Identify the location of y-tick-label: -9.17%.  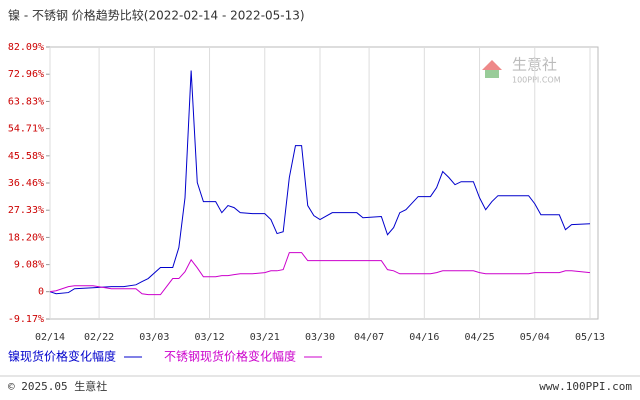
(26, 319).